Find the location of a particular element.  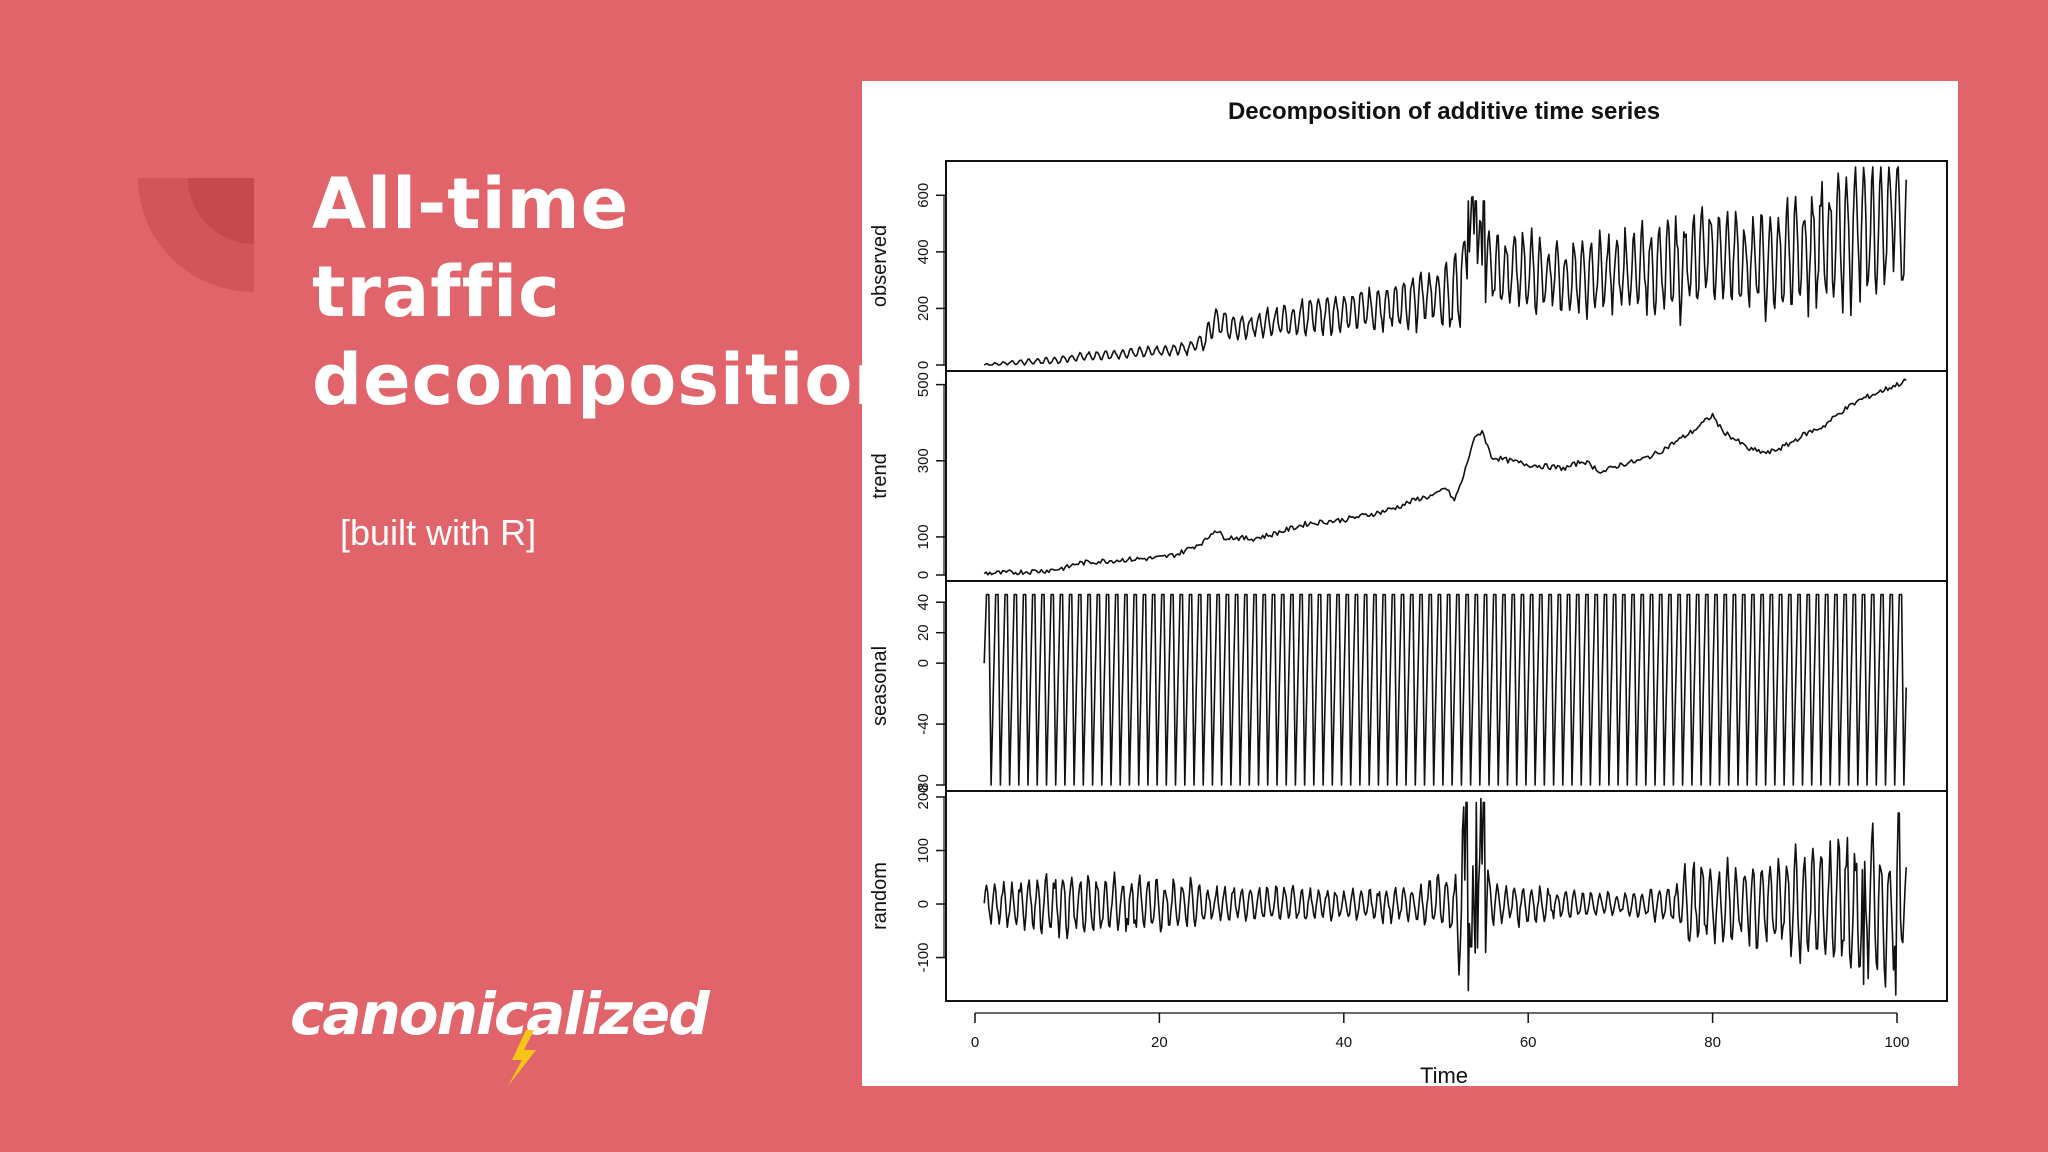

series-line-seasonal is located at coordinates (1445, 689).